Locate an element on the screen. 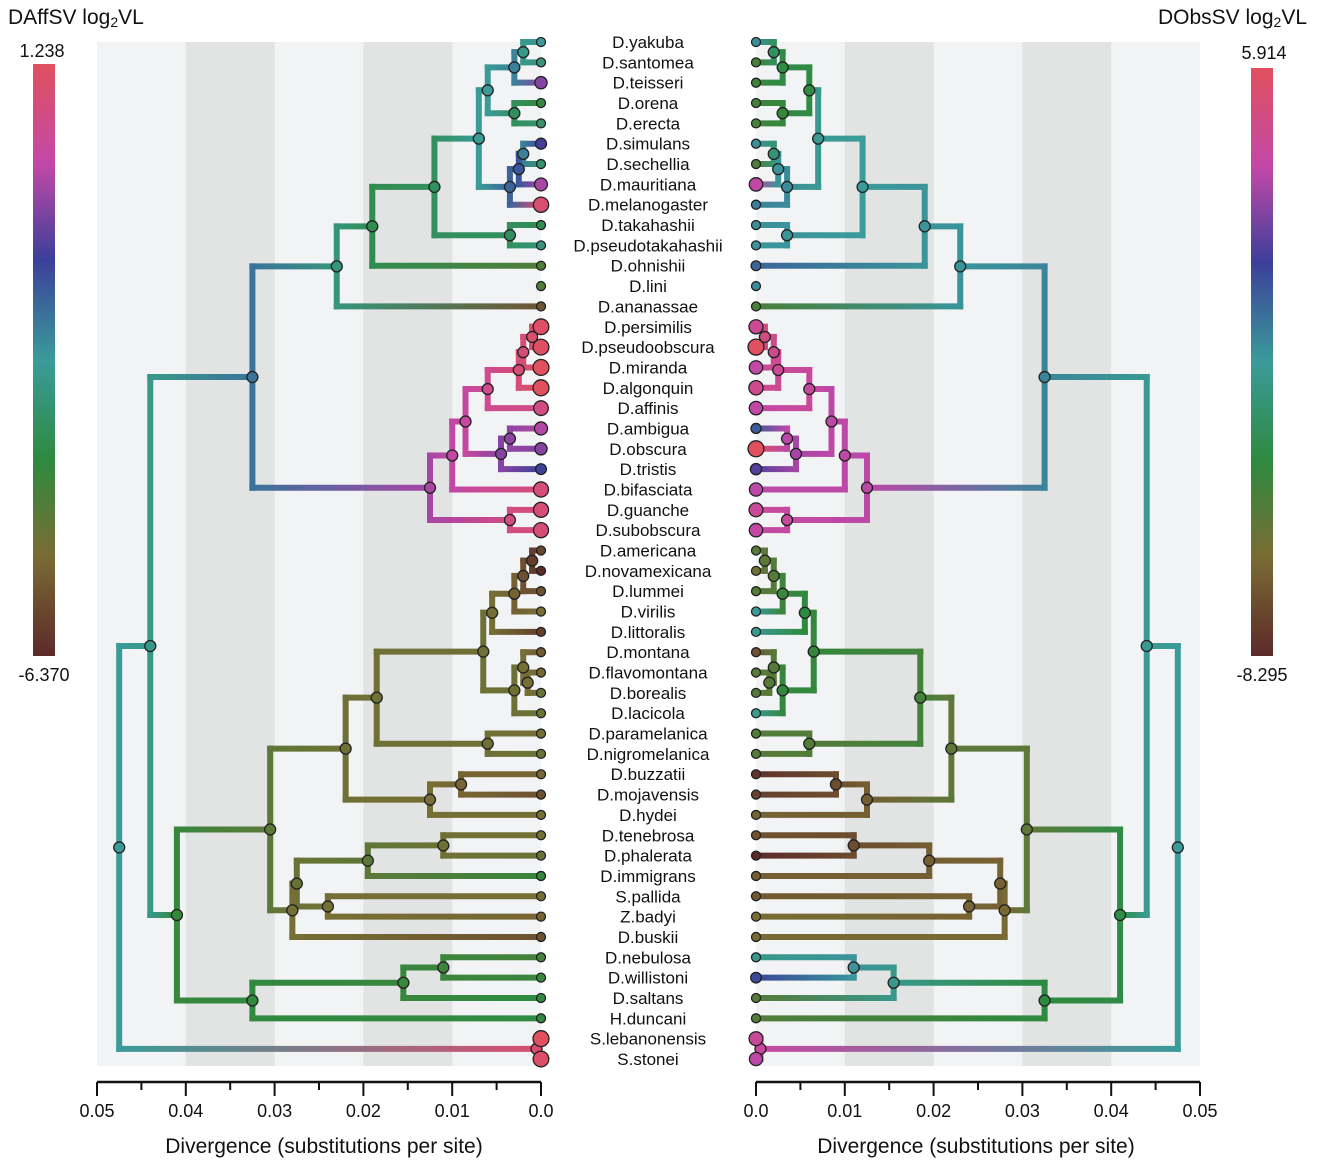 This screenshot has width=1321, height=1163. taxon-label: D.tristis is located at coordinates (648, 469).